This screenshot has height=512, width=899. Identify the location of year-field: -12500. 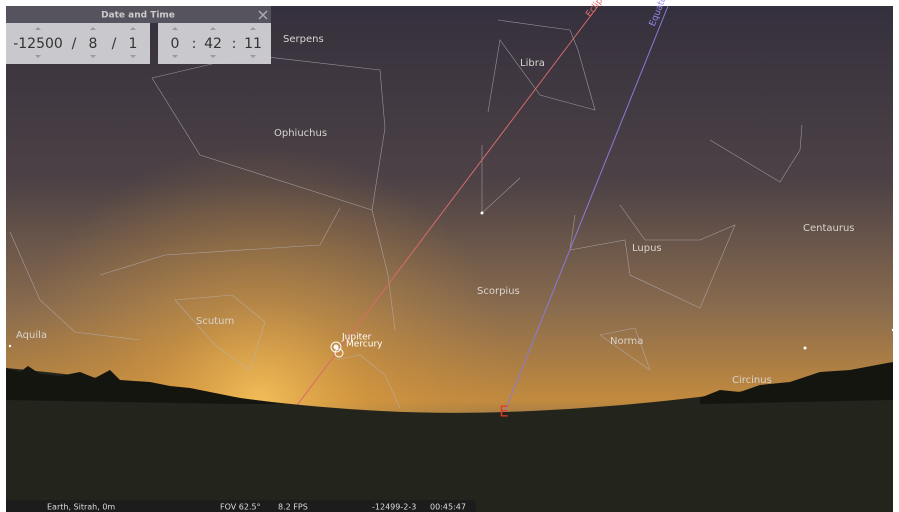
(38, 44).